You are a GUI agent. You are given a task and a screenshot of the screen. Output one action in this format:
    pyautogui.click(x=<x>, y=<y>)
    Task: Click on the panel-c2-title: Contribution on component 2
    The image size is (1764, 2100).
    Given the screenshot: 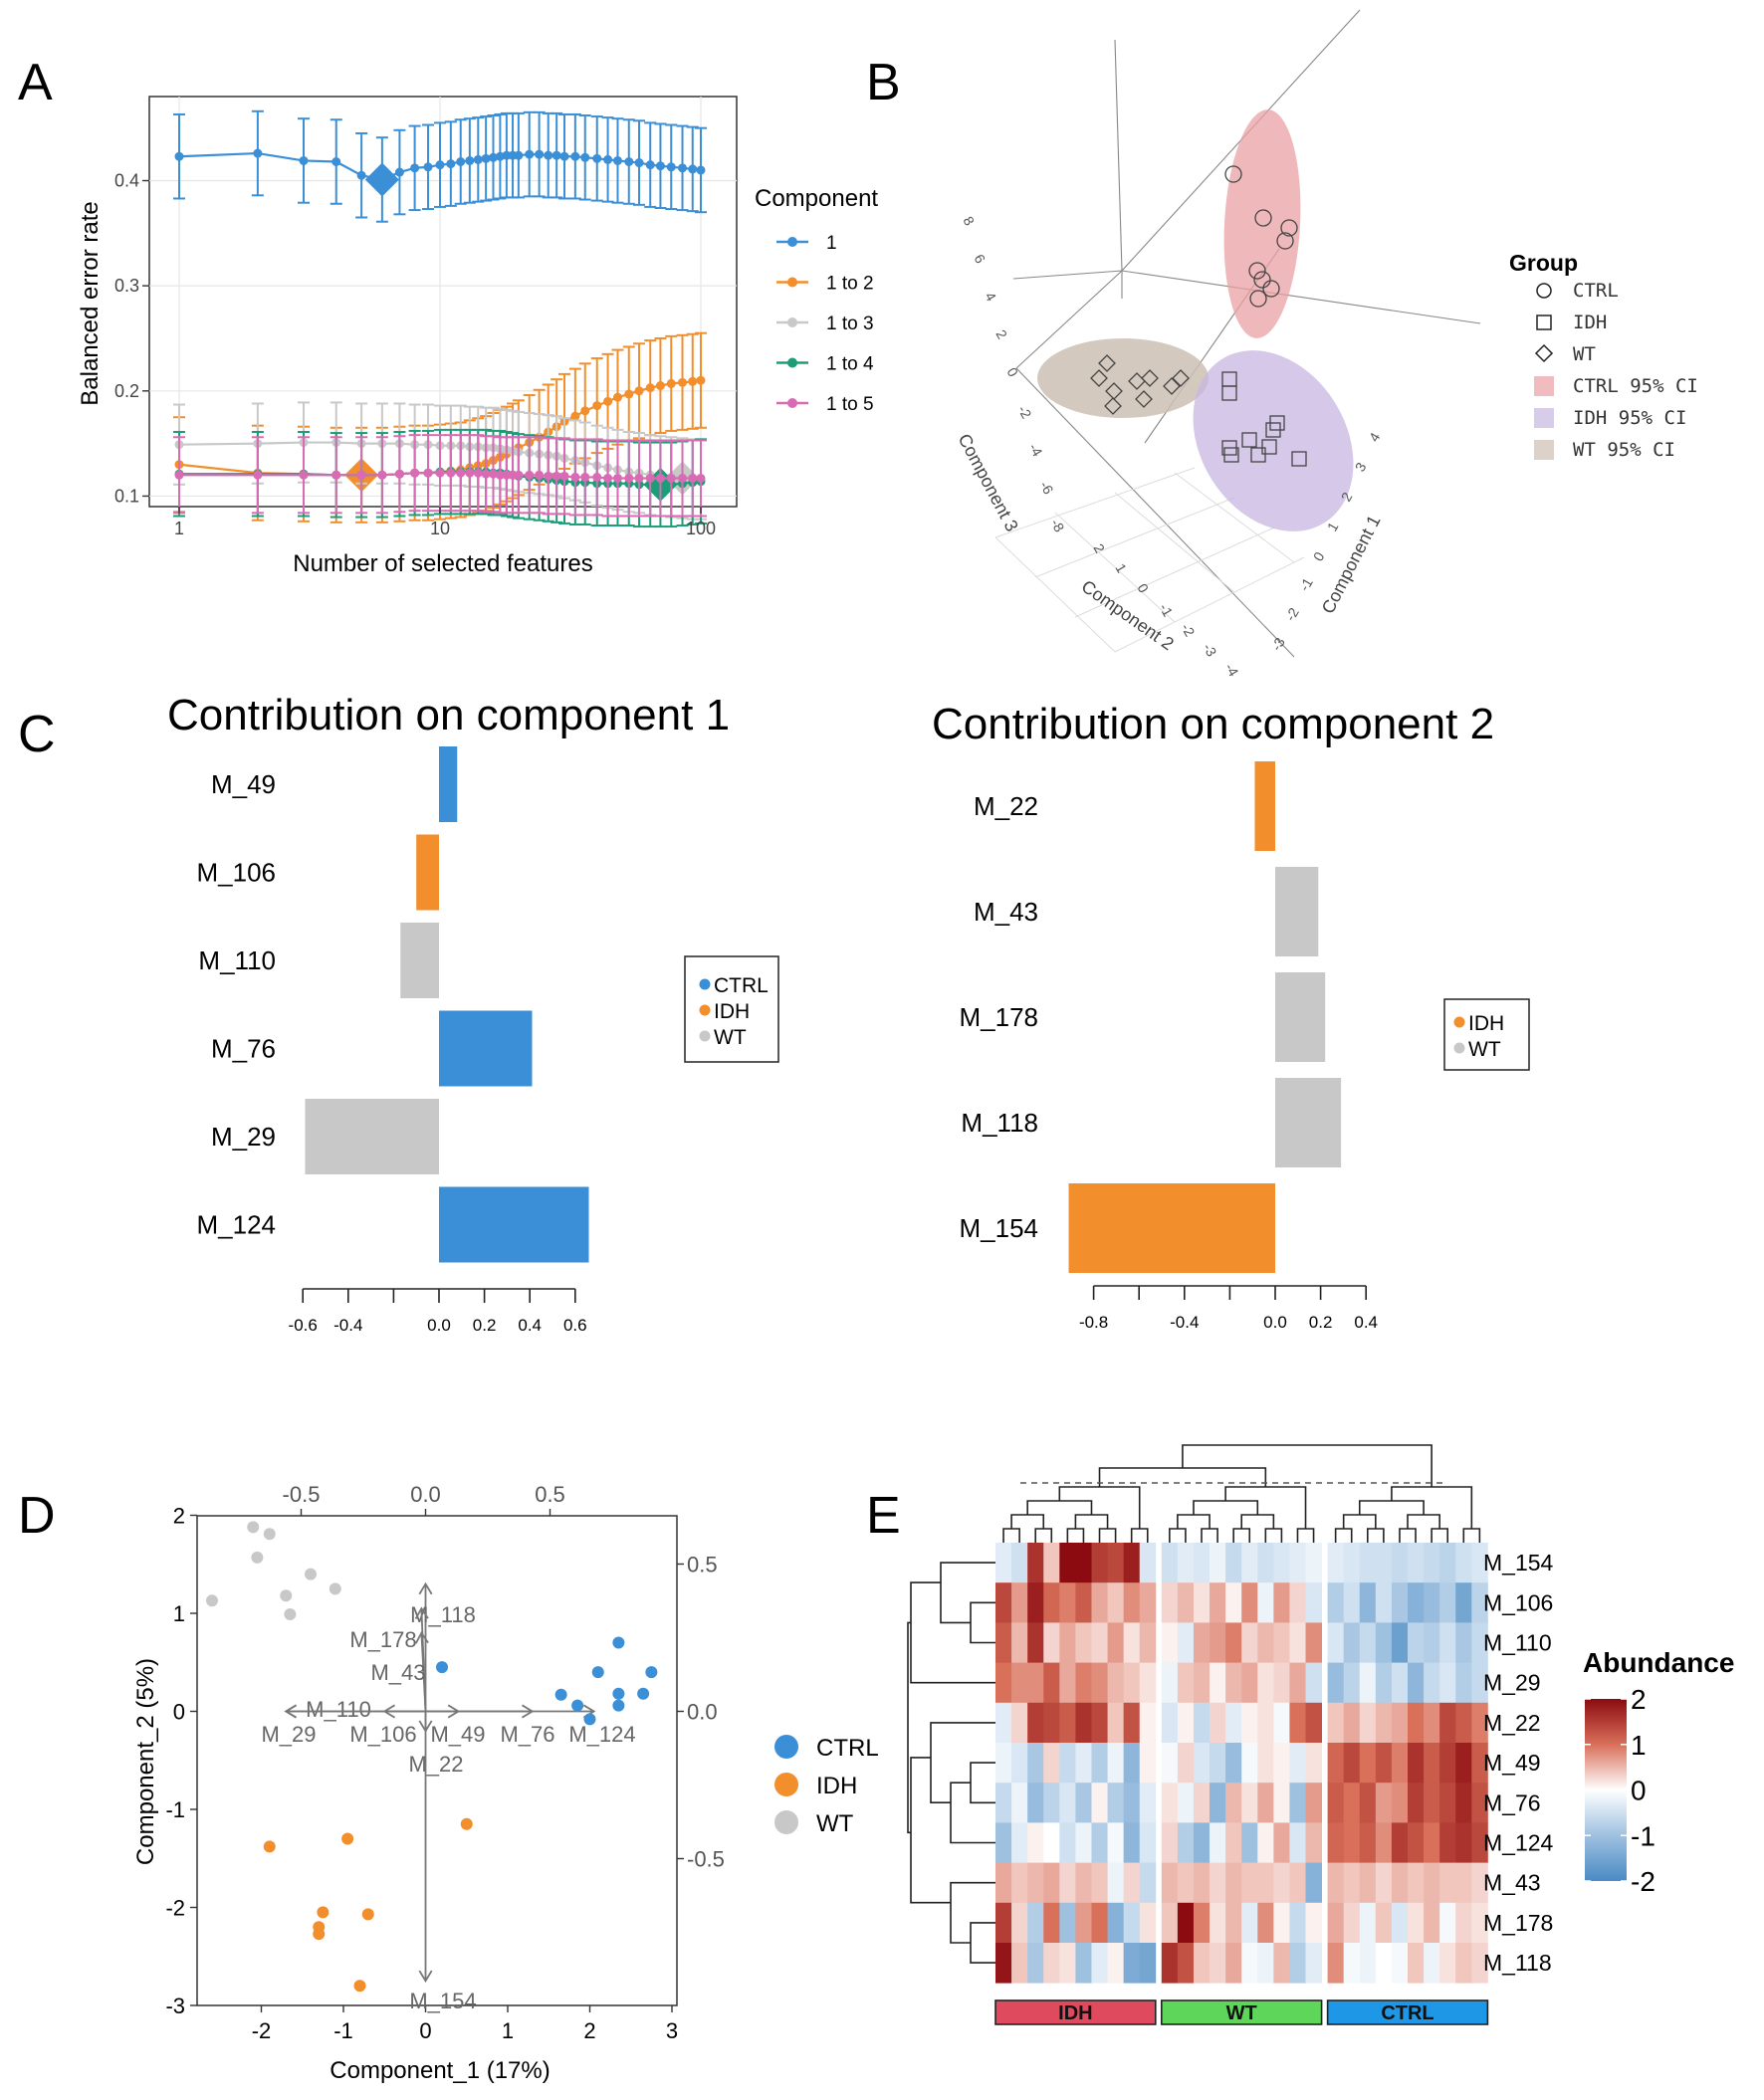 What is the action you would take?
    pyautogui.click(x=1213, y=724)
    